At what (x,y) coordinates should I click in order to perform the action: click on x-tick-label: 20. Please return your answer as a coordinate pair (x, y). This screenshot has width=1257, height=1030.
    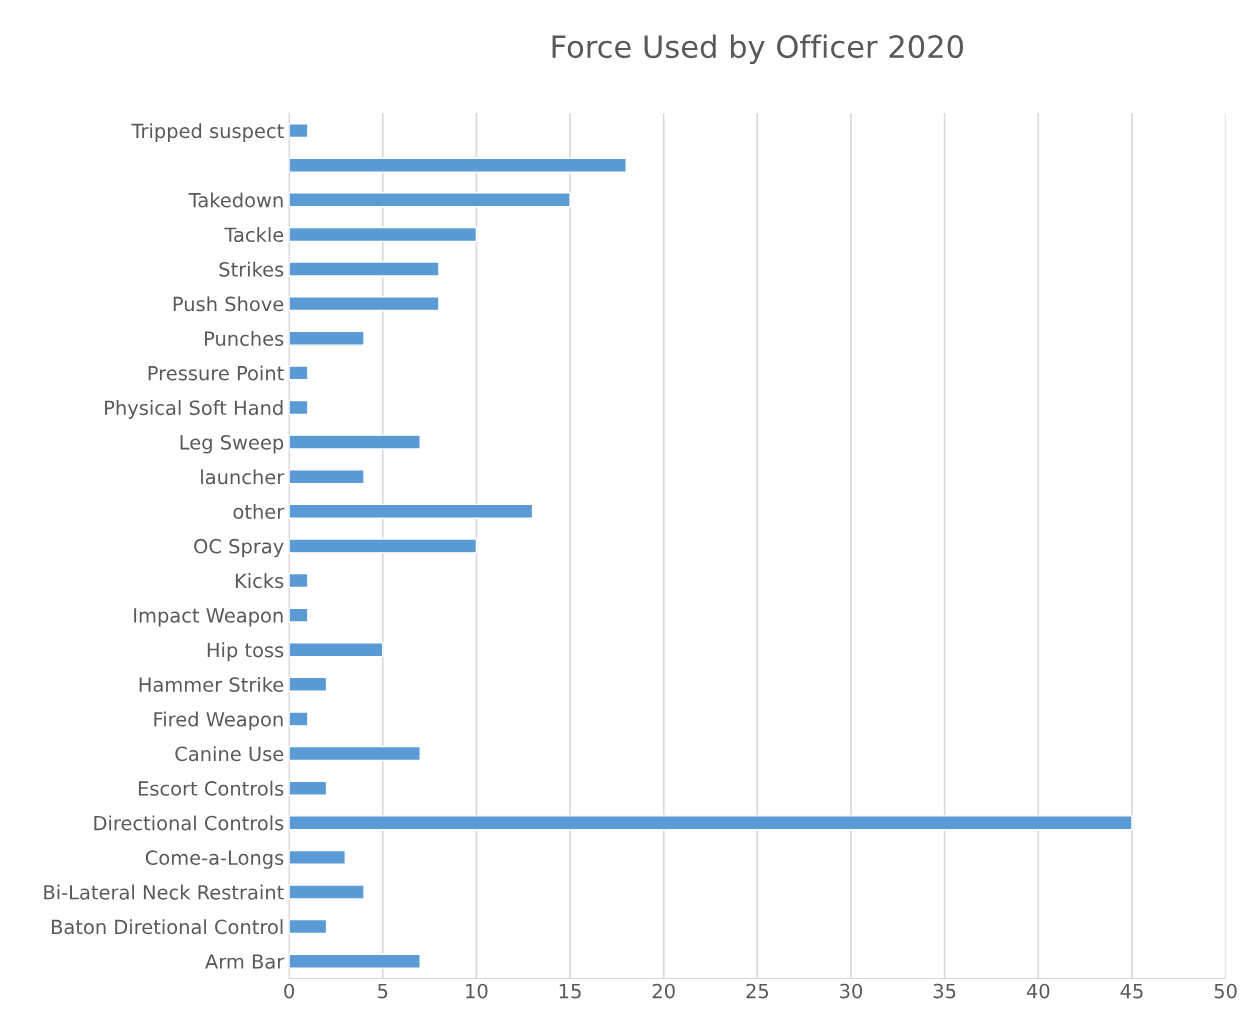
    Looking at the image, I should click on (663, 991).